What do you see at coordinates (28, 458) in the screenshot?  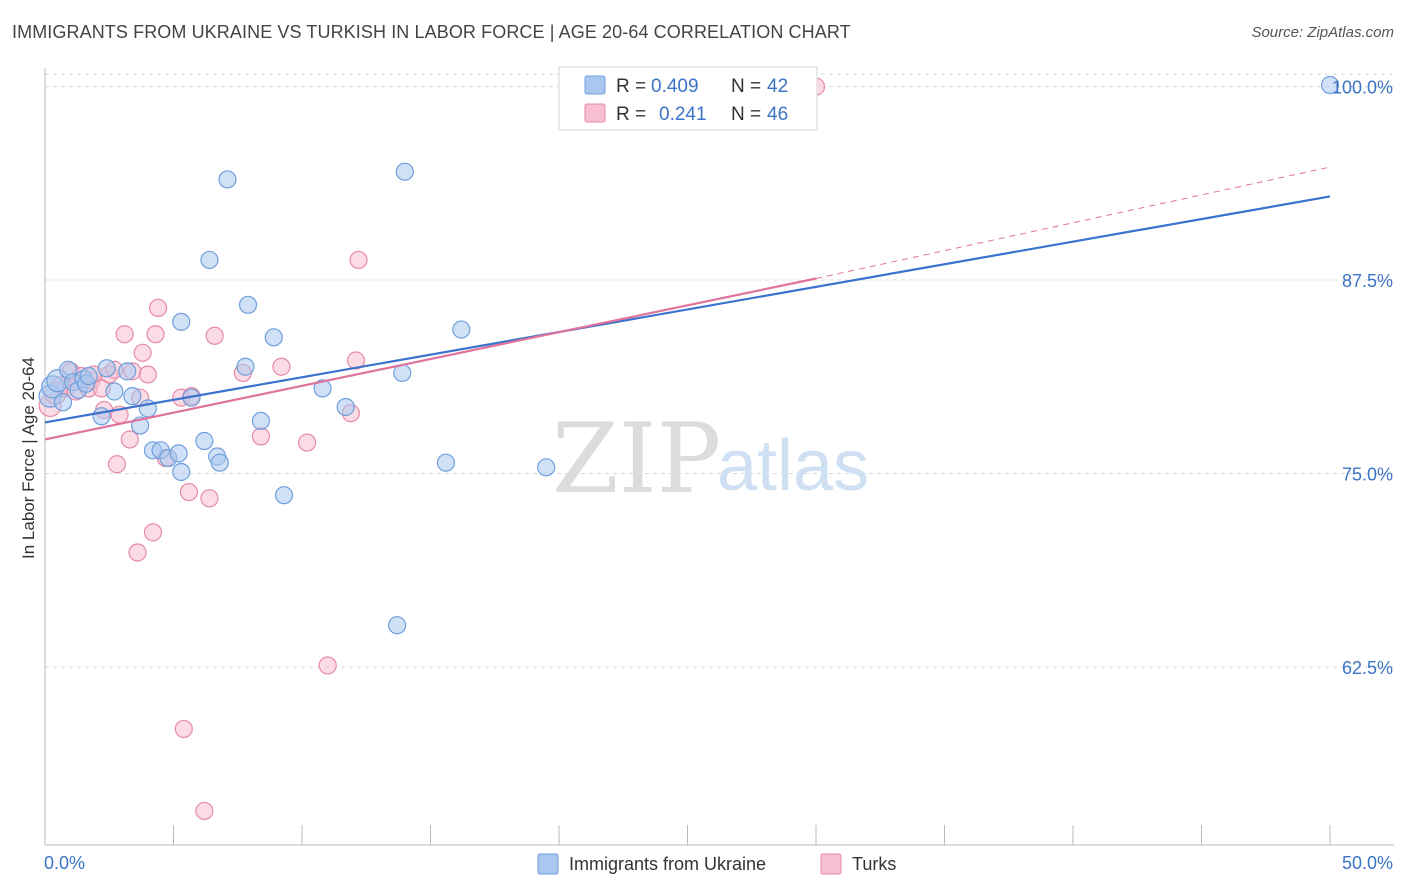 I see `y-axis-label: In Labor Force | Age 20-64` at bounding box center [28, 458].